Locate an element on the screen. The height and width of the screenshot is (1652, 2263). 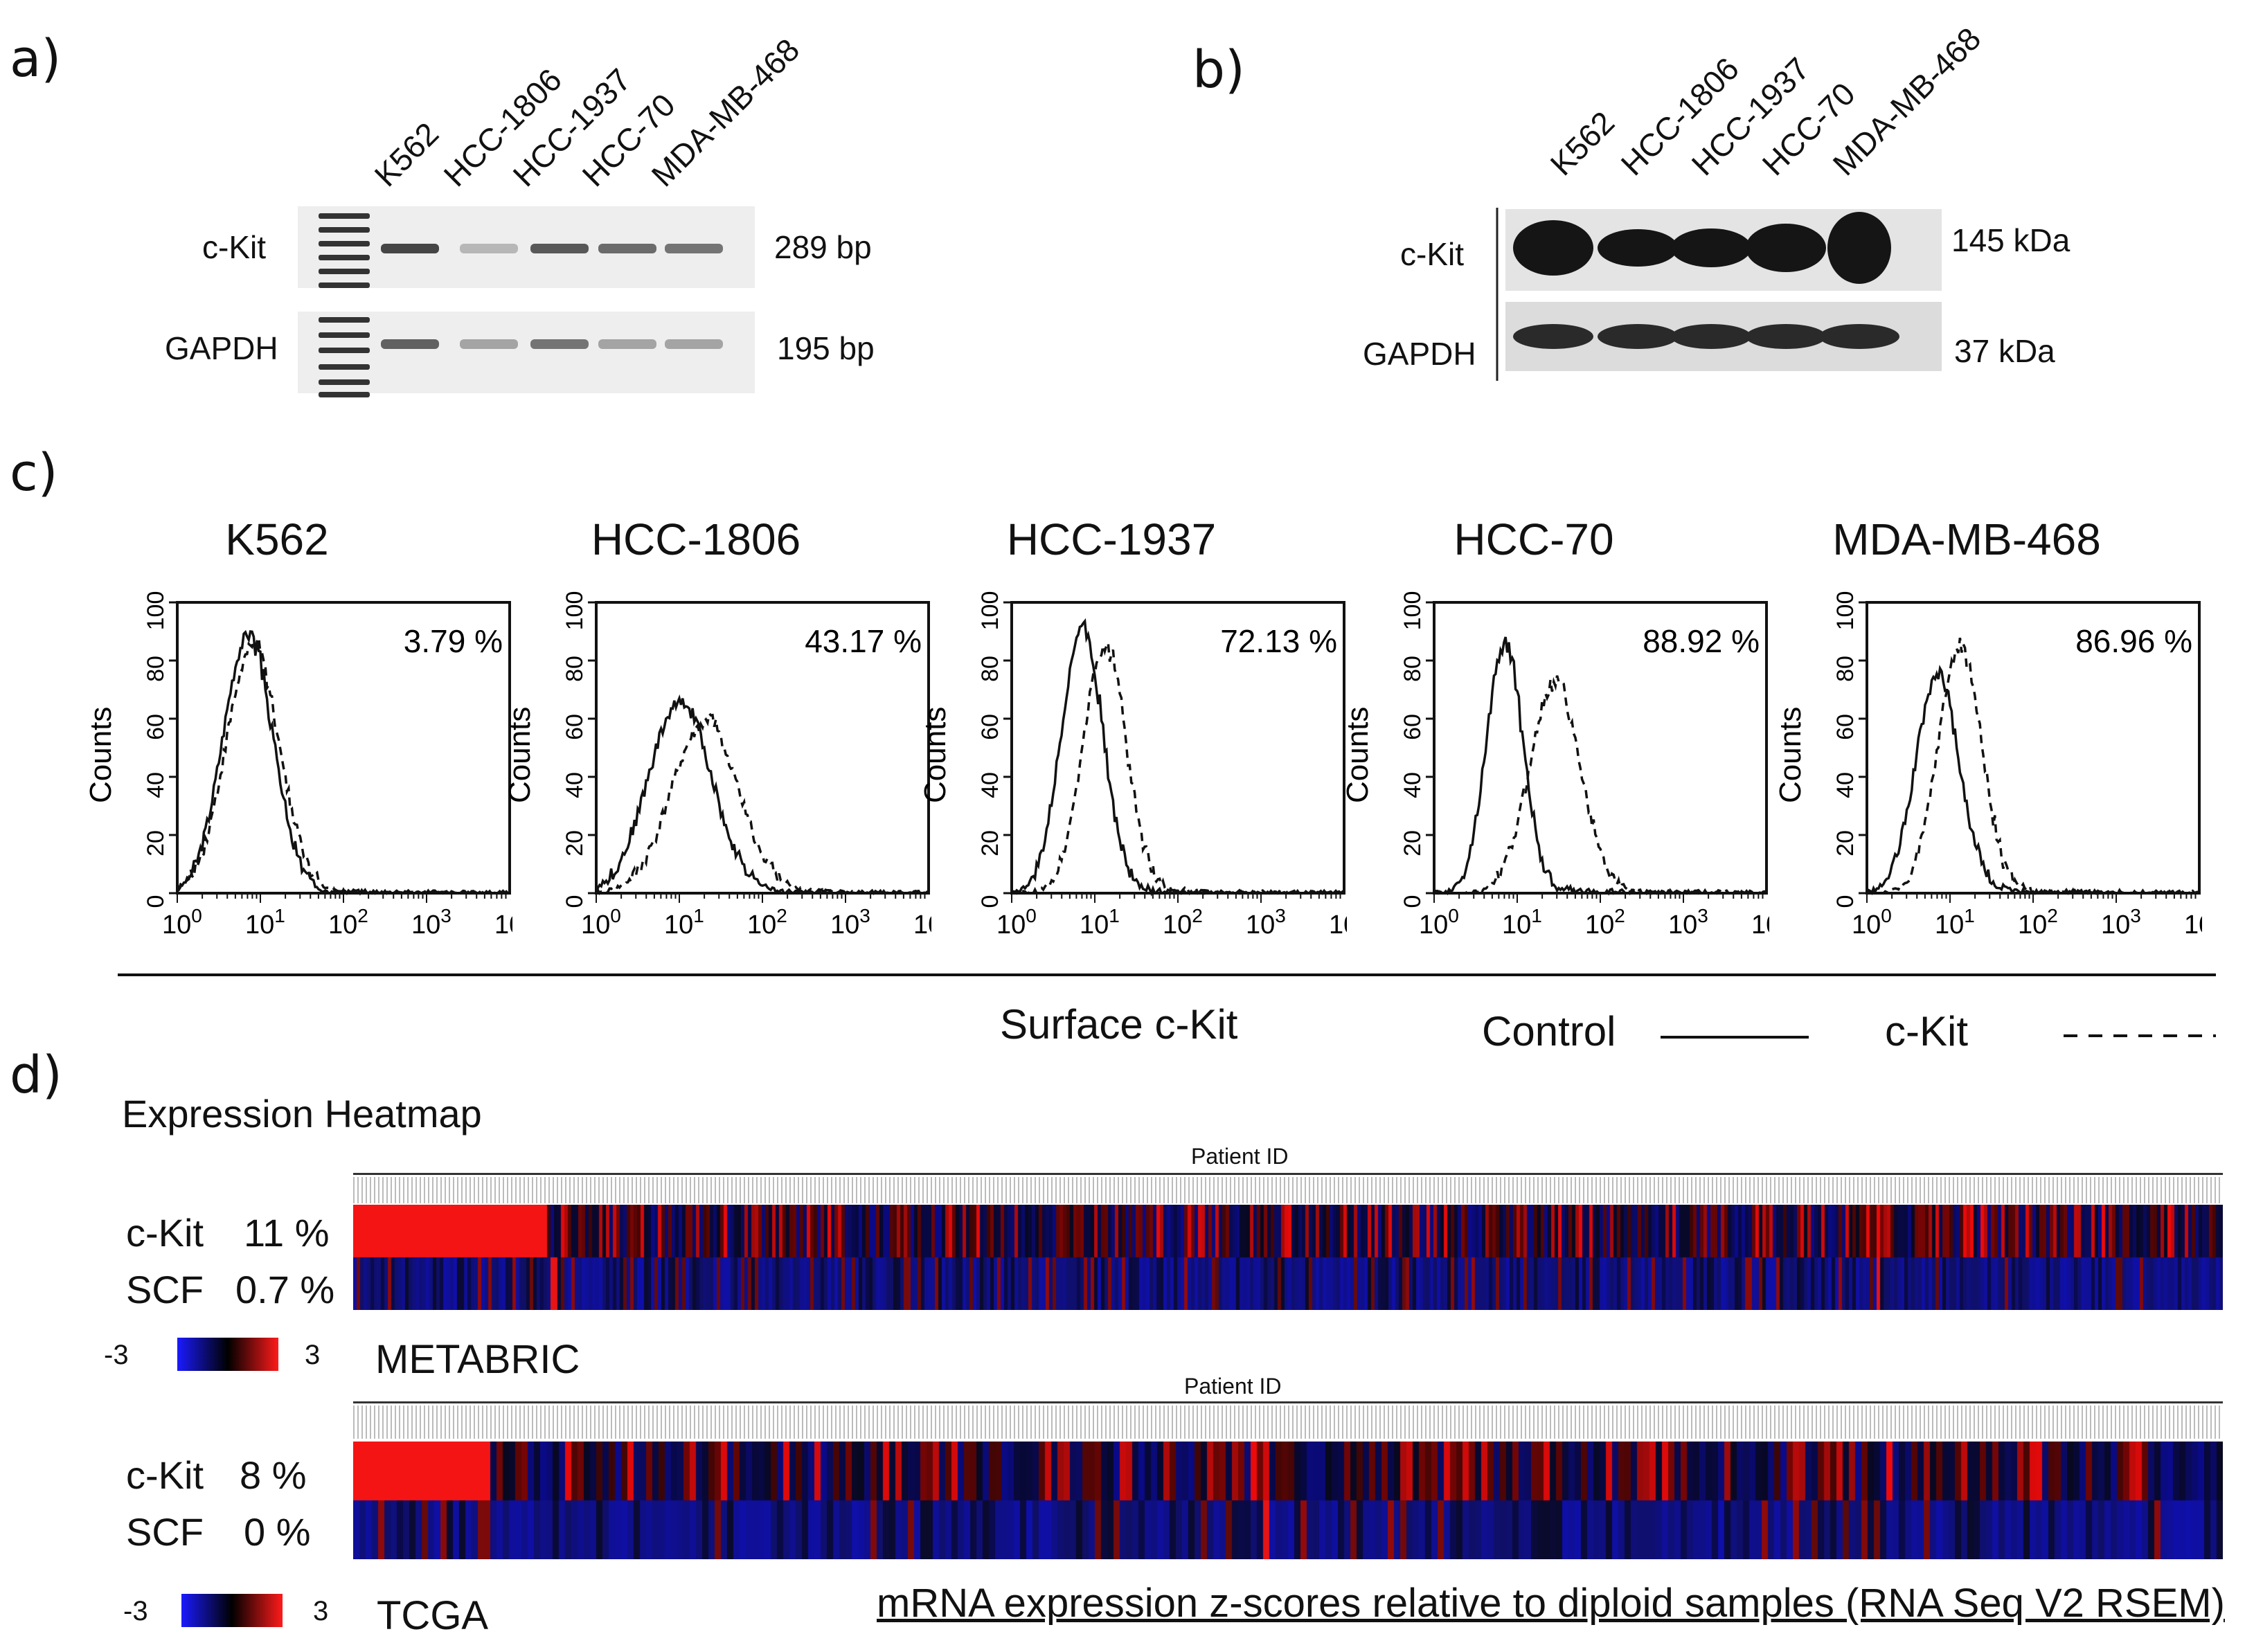
metabric-colorbar is located at coordinates (227, 1355).